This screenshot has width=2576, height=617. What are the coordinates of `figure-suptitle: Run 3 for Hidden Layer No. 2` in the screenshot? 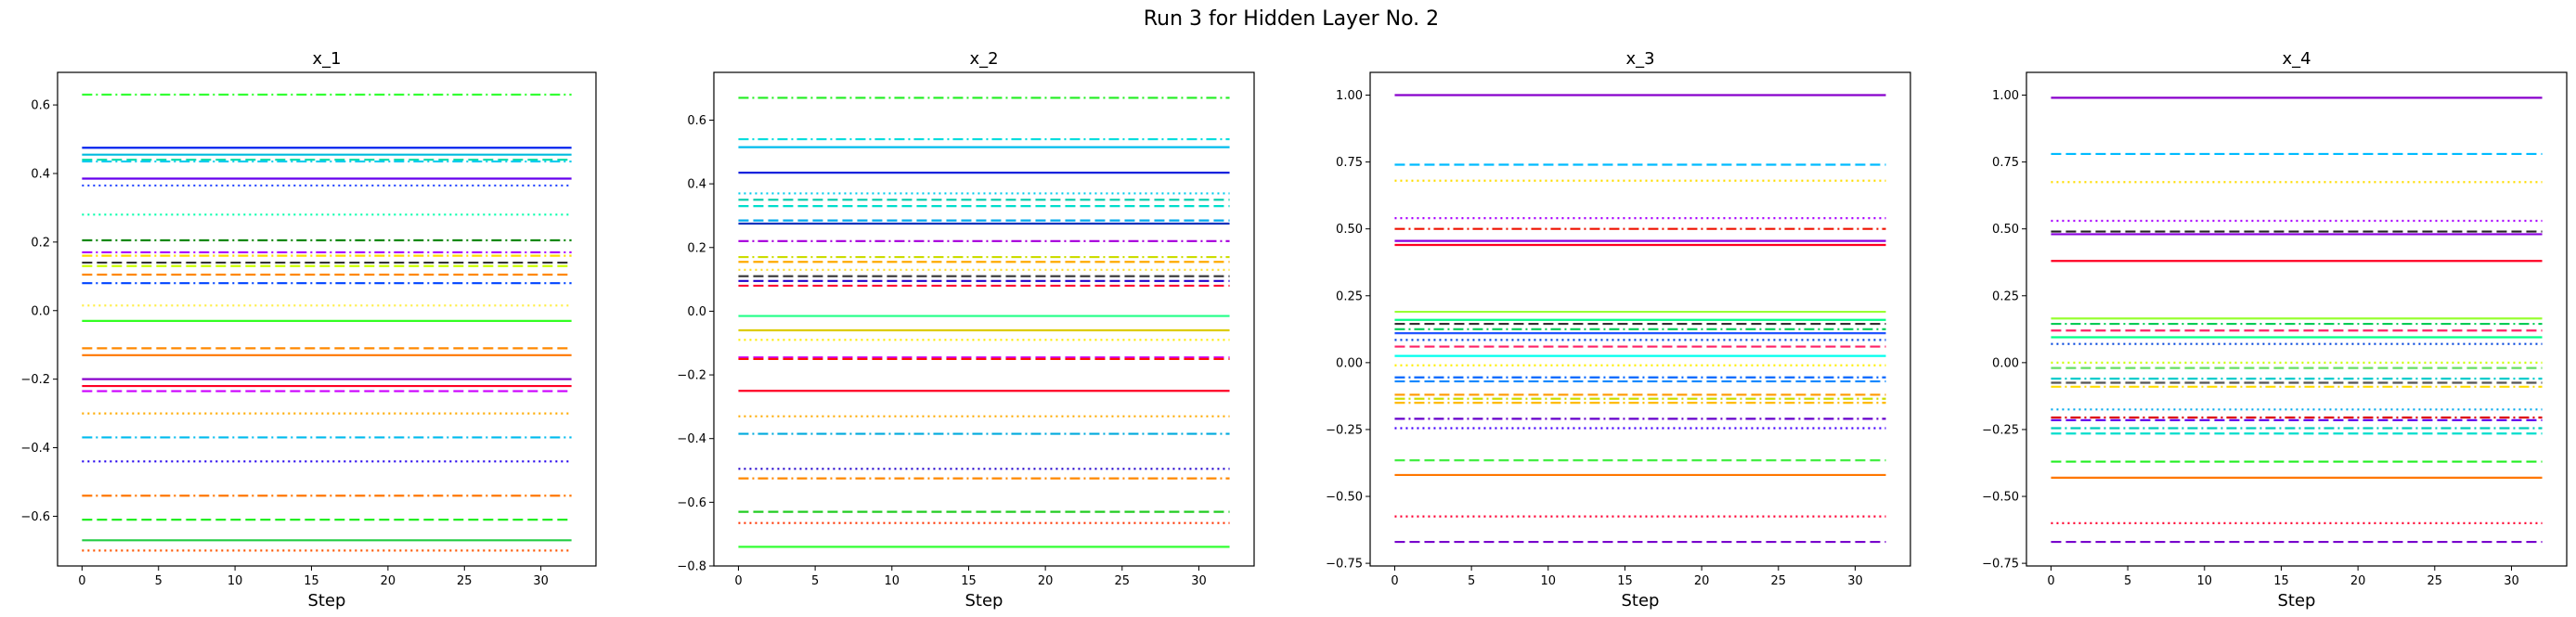 It's located at (1291, 19).